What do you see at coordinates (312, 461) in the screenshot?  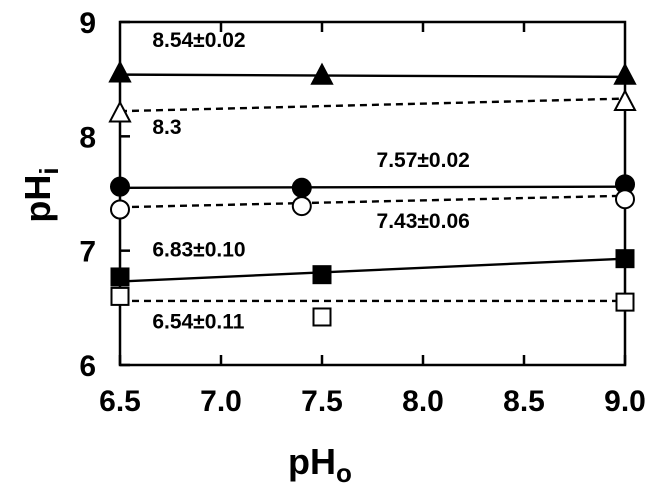 I see `x-axis-title-main: pH` at bounding box center [312, 461].